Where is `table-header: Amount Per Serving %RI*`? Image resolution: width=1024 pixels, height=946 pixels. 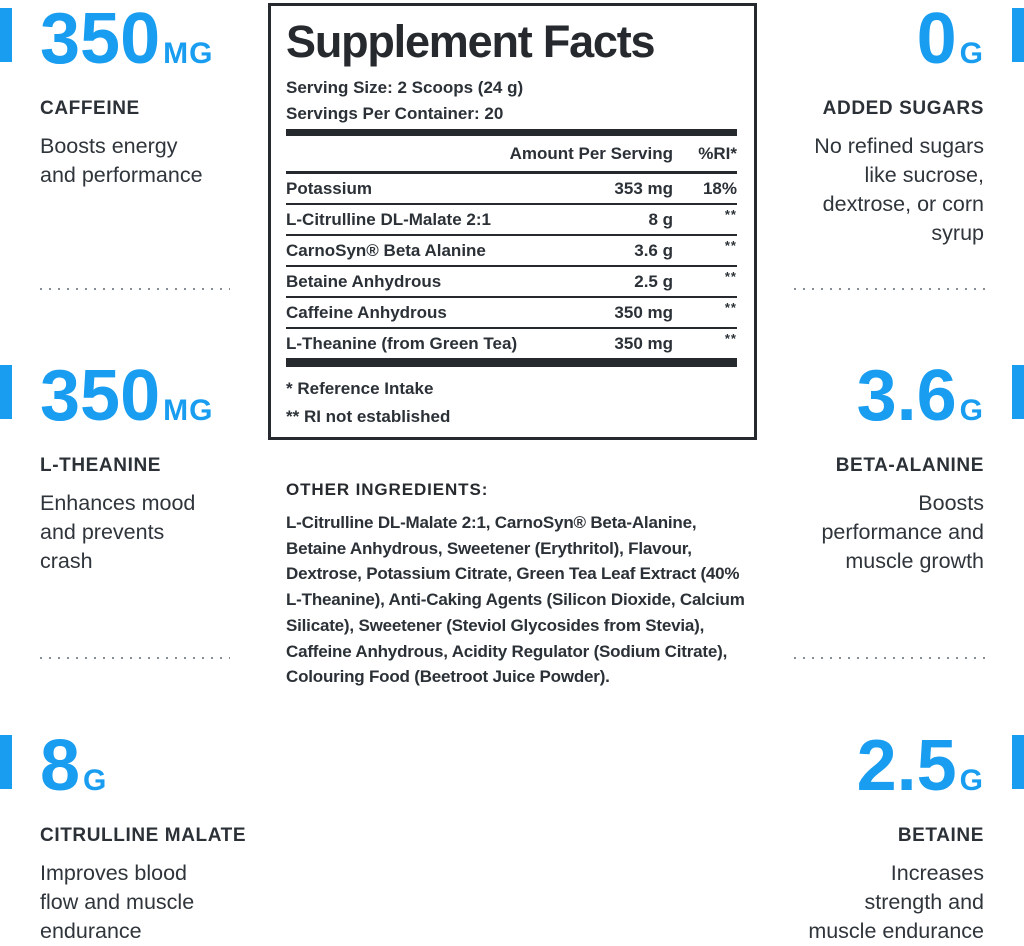 table-header: Amount Per Serving %RI* is located at coordinates (511, 154).